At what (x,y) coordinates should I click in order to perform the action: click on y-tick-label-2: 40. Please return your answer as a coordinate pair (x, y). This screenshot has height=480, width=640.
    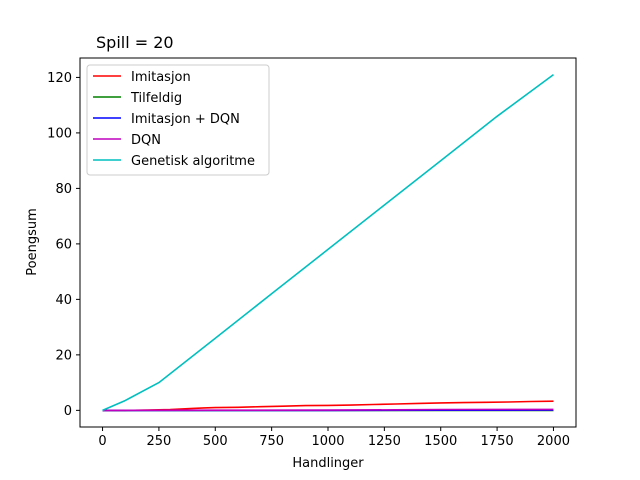
    Looking at the image, I should click on (63, 300).